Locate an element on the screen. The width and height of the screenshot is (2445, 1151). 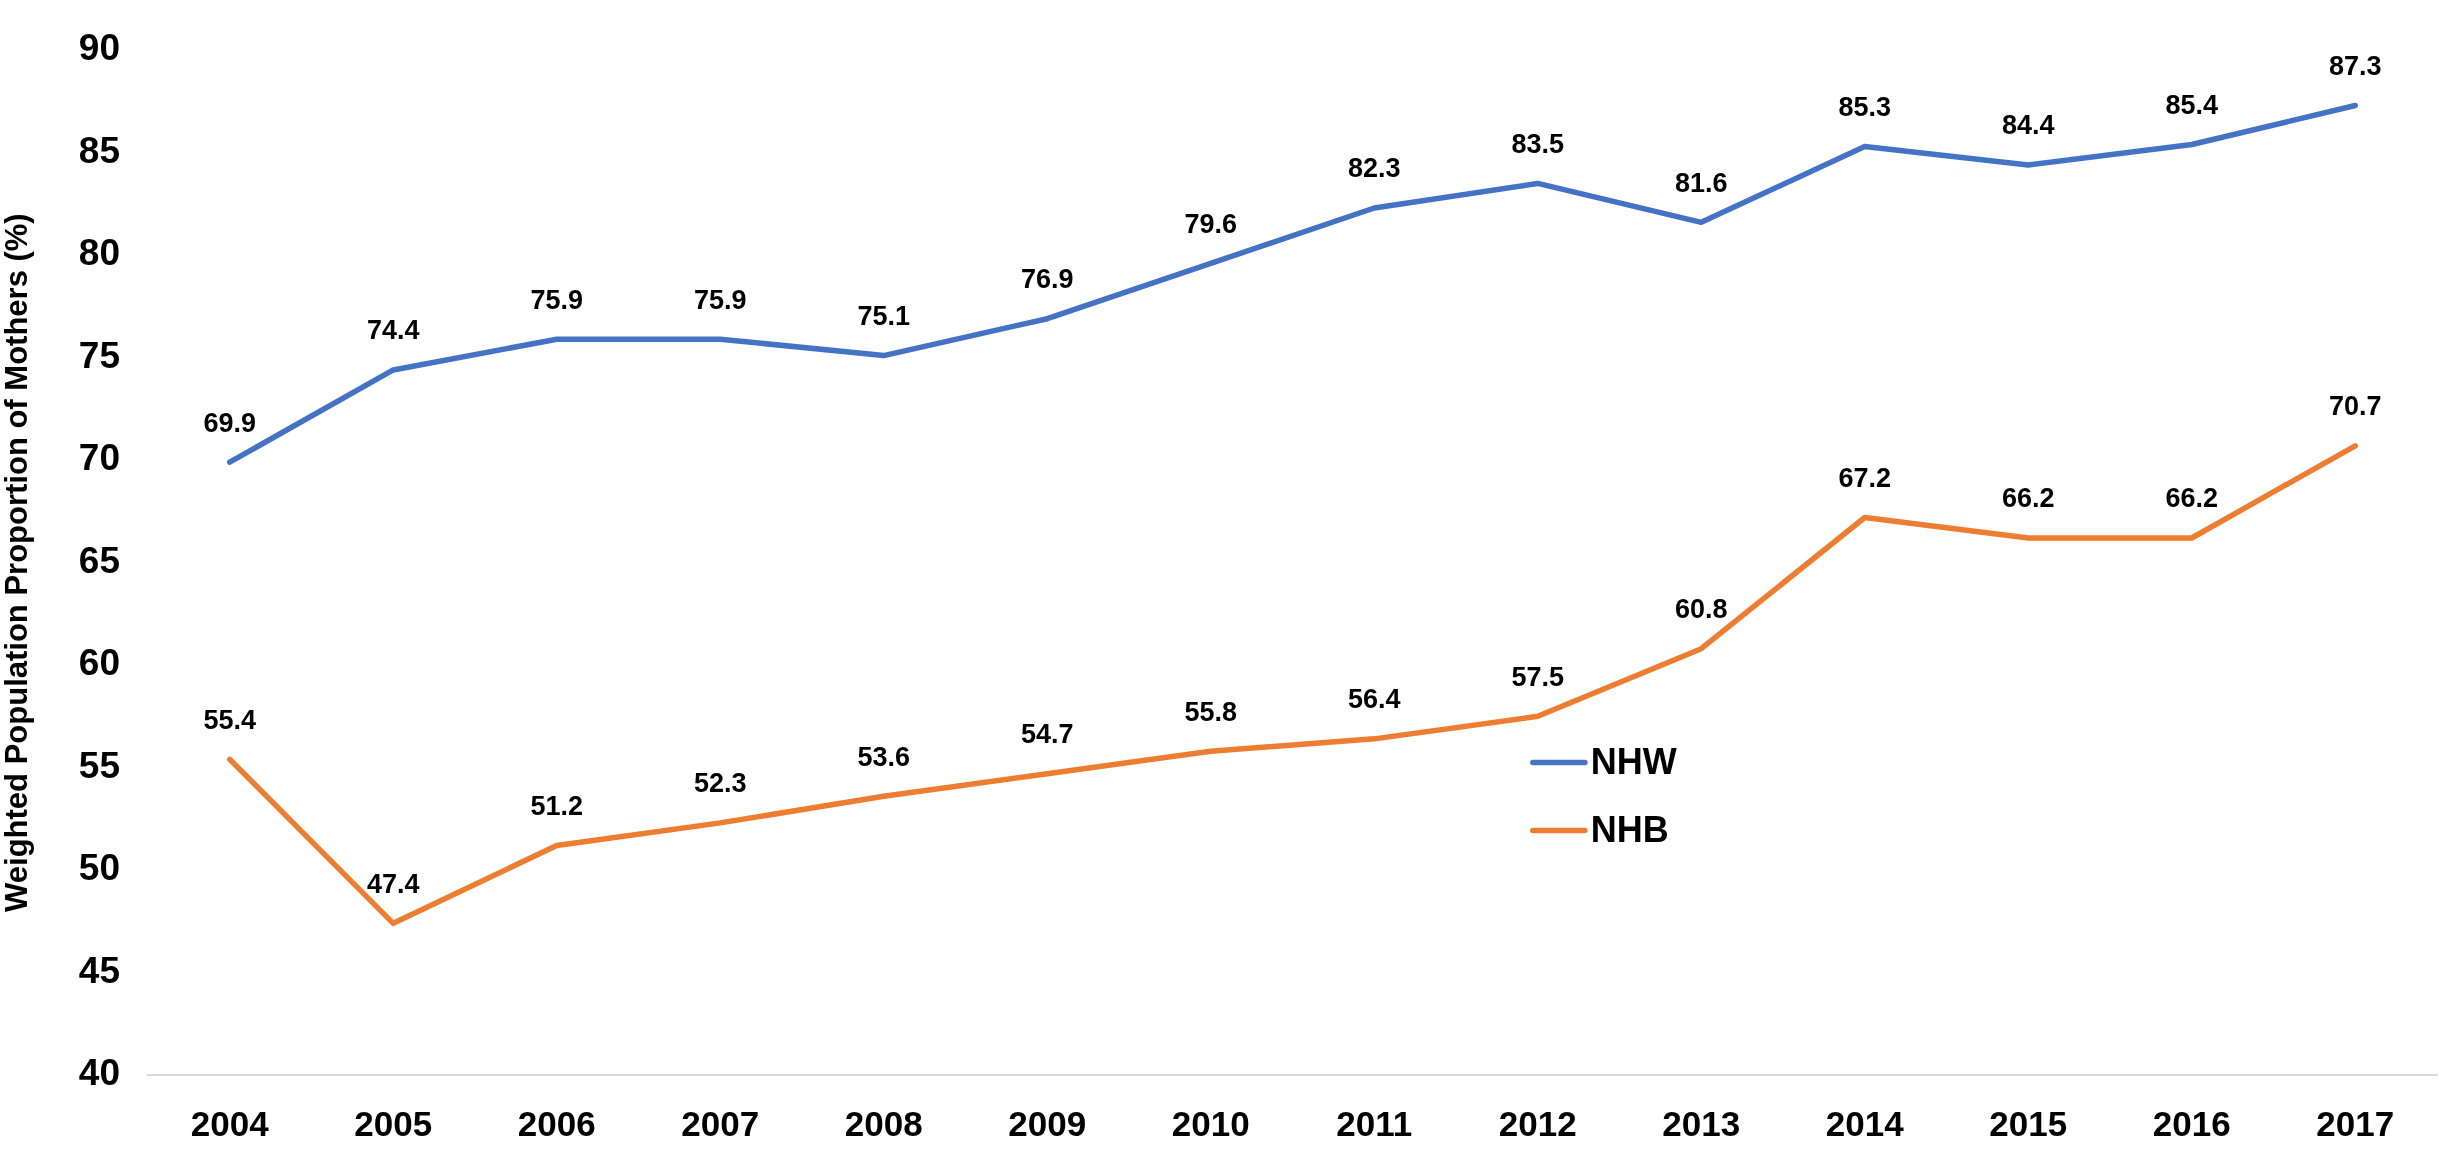
x-tick-label: 2006 is located at coordinates (556, 1123).